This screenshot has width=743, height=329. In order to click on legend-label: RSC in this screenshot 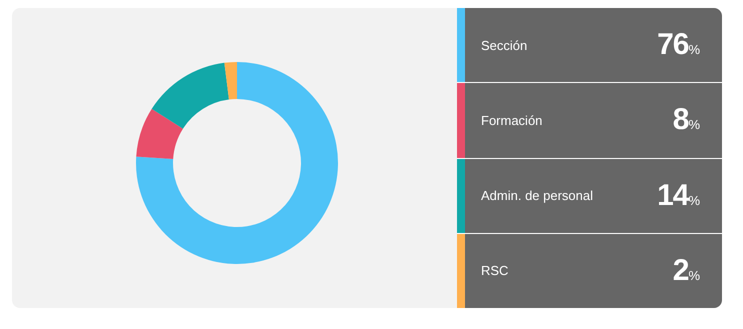, I will do `click(494, 270)`.